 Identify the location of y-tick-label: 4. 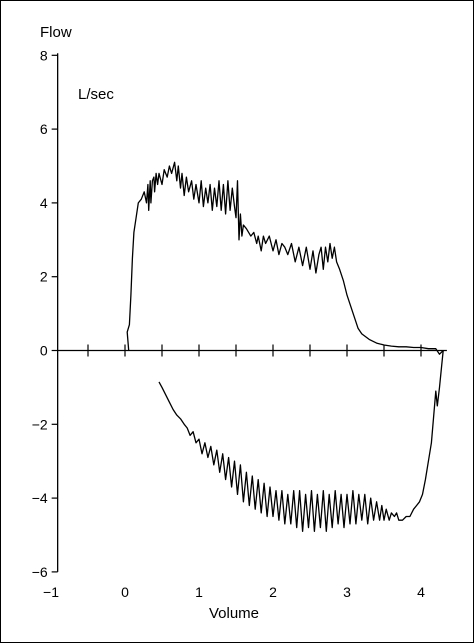
(44, 203).